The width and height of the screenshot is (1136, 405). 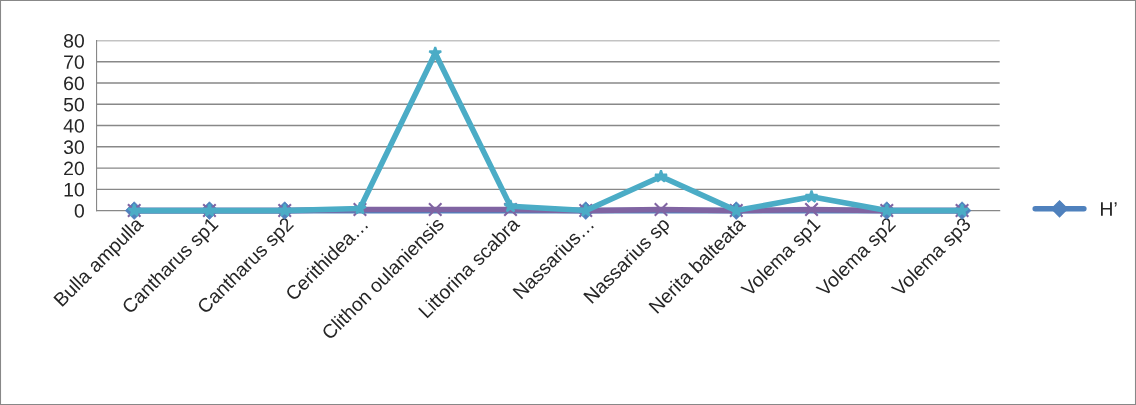 What do you see at coordinates (1109, 209) in the screenshot?
I see `legend-label: H’` at bounding box center [1109, 209].